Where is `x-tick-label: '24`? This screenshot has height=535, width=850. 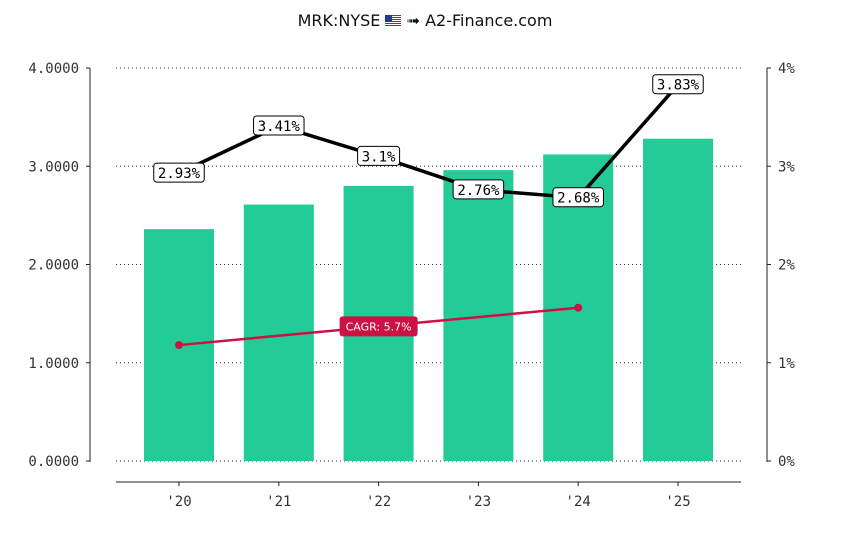
x-tick-label: '24 is located at coordinates (578, 502).